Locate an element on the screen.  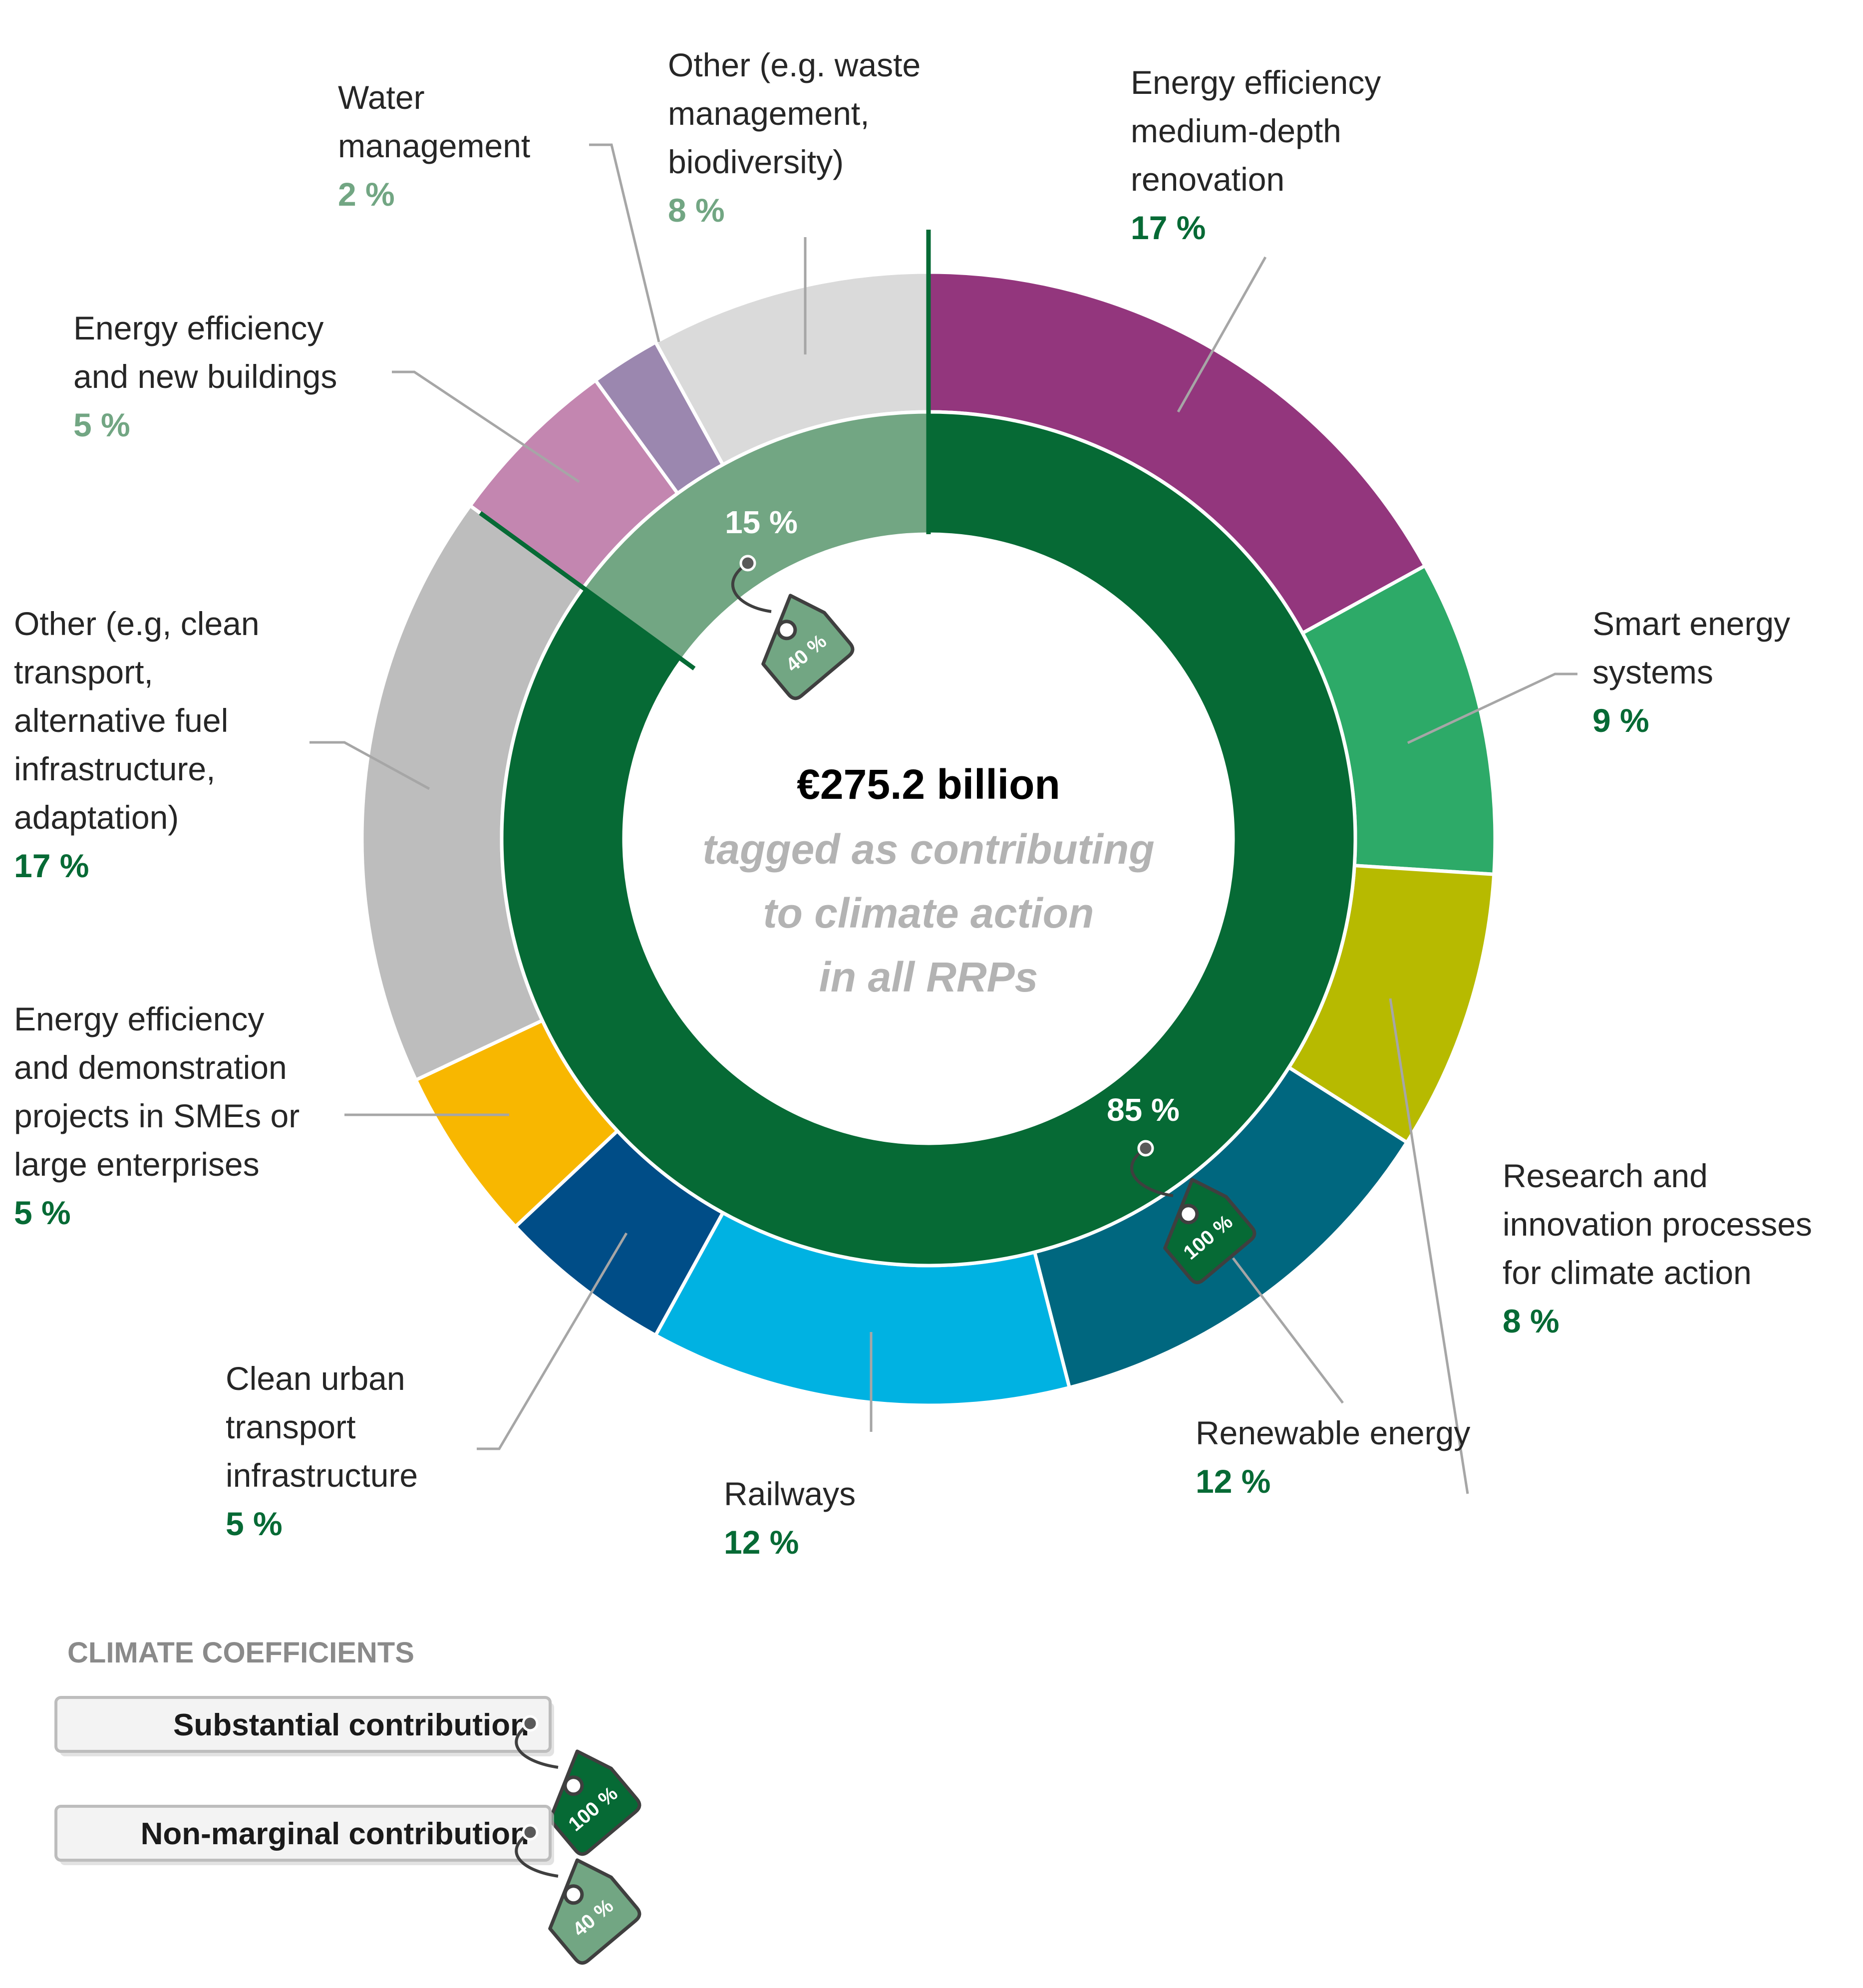
segment-label-line: Other (e.g. waste is located at coordinates (795, 64).